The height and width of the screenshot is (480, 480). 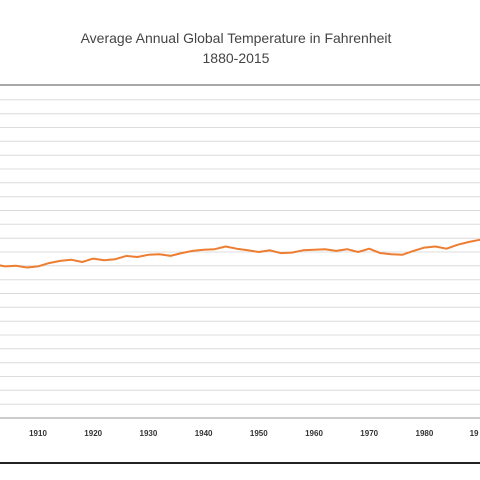 I want to click on series-layer, so click(x=240, y=253).